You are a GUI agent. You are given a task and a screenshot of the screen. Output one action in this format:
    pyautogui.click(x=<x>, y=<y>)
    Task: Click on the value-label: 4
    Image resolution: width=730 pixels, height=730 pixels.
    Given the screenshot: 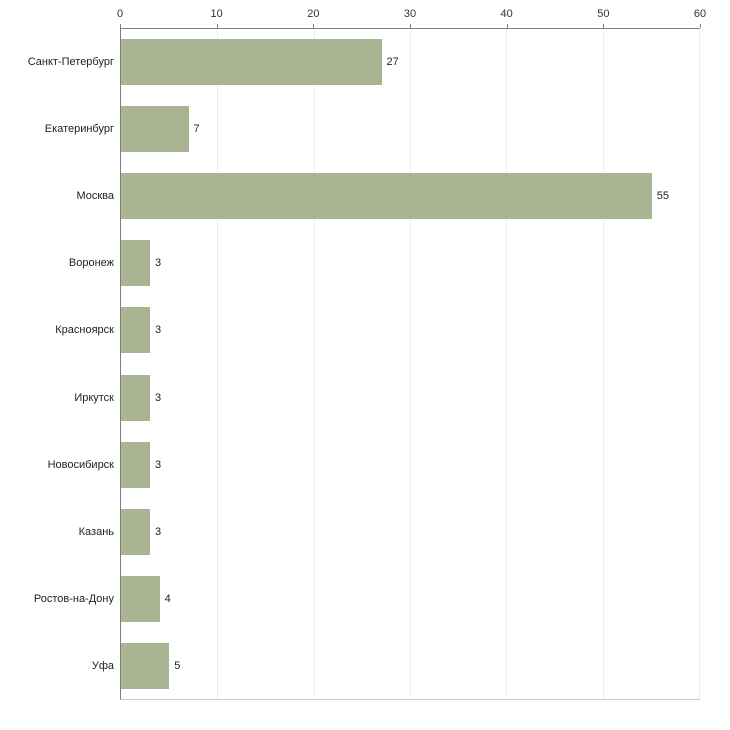 What is the action you would take?
    pyautogui.click(x=167, y=599)
    